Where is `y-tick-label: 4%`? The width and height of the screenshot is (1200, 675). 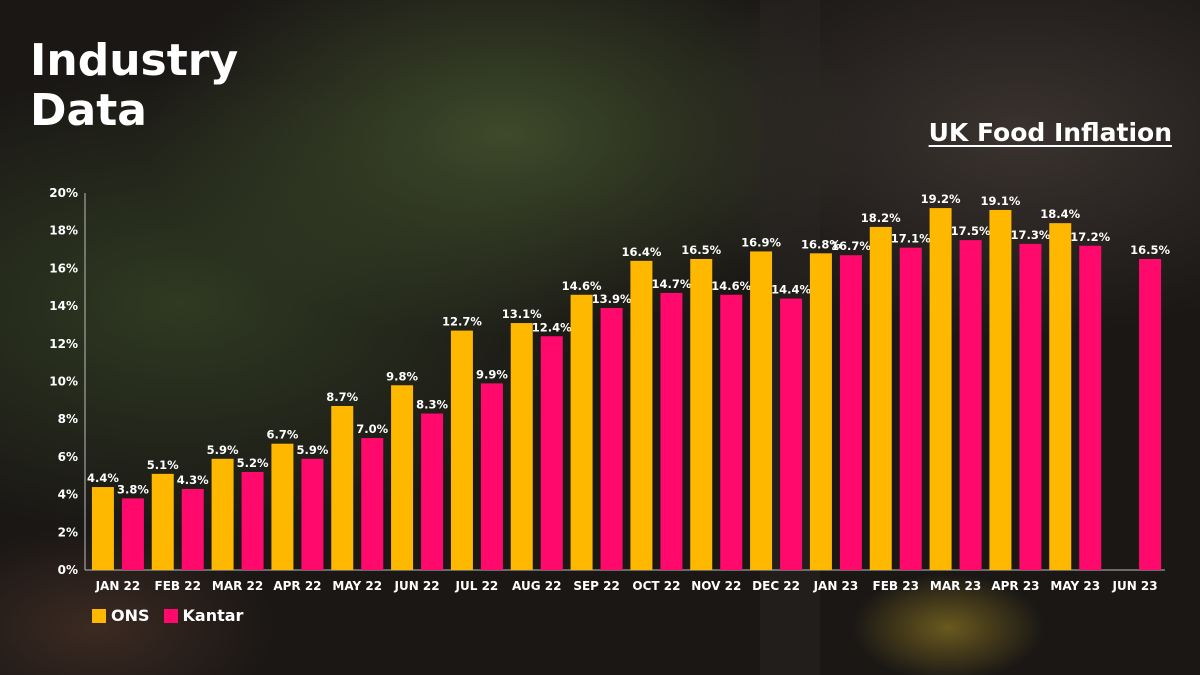
y-tick-label: 4% is located at coordinates (68, 495).